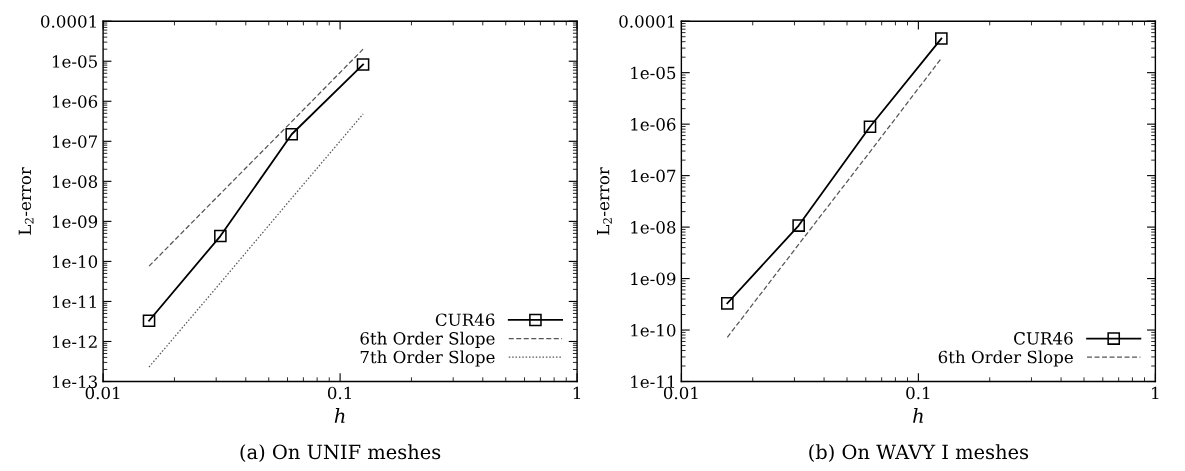  I want to click on text: (a) On UNIF meshes, so click(340, 453).